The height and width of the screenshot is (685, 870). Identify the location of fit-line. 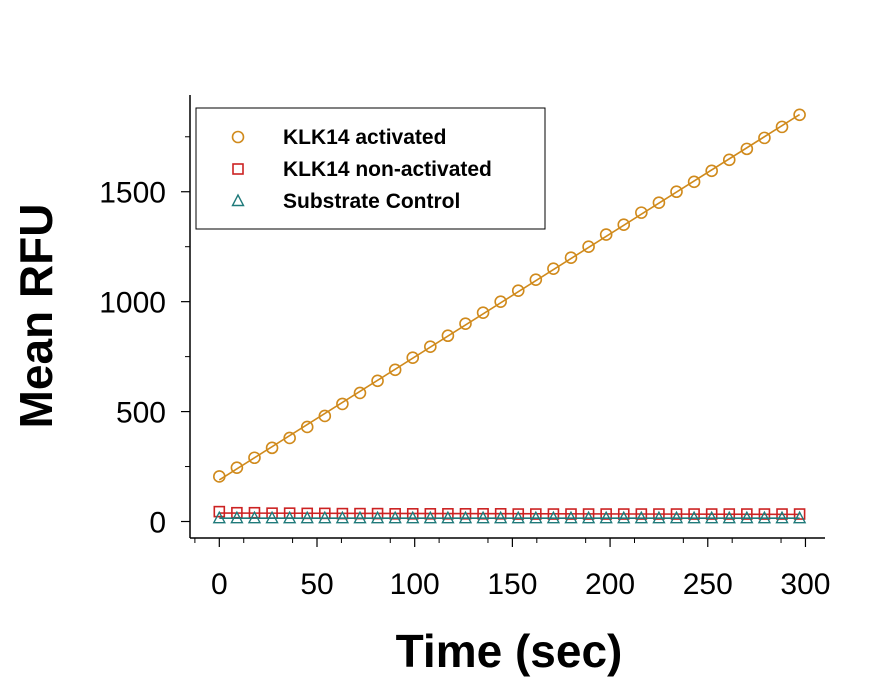
(509, 514).